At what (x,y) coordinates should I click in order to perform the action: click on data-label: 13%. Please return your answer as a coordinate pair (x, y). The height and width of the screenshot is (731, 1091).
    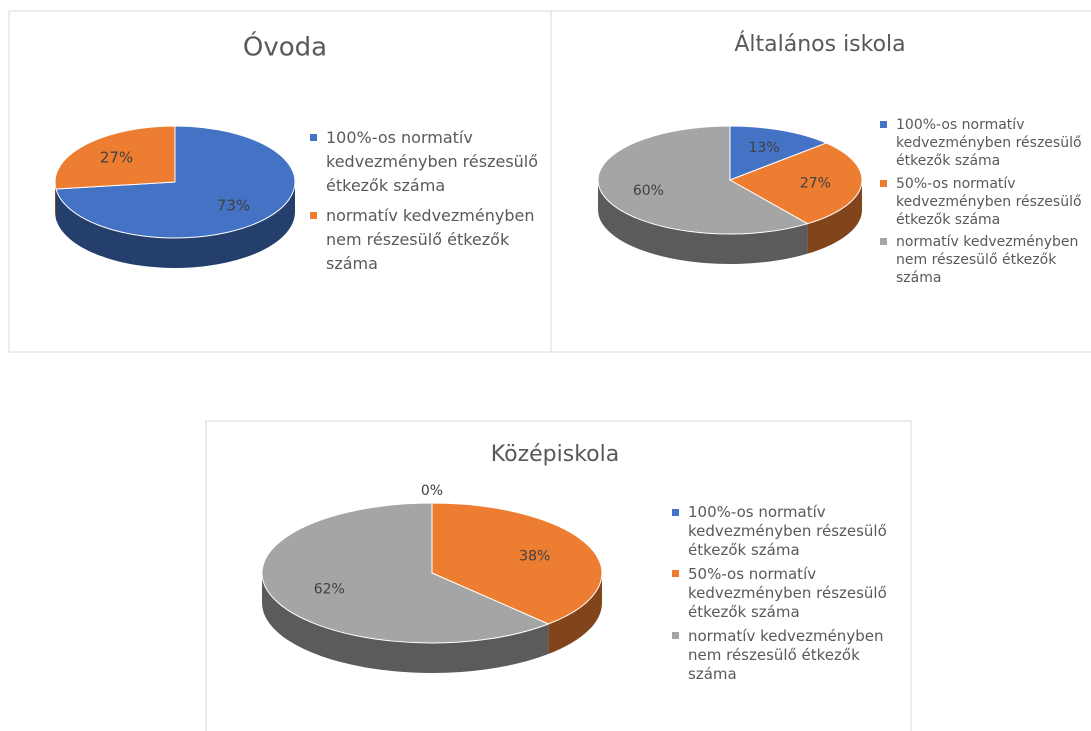
    Looking at the image, I should click on (764, 148).